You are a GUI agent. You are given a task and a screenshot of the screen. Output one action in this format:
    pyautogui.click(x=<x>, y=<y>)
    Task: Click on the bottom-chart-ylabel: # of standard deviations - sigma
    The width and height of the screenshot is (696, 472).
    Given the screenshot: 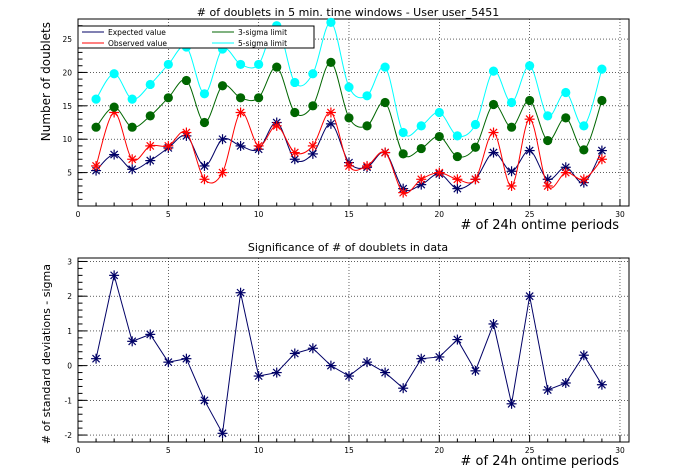 What is the action you would take?
    pyautogui.click(x=46, y=354)
    